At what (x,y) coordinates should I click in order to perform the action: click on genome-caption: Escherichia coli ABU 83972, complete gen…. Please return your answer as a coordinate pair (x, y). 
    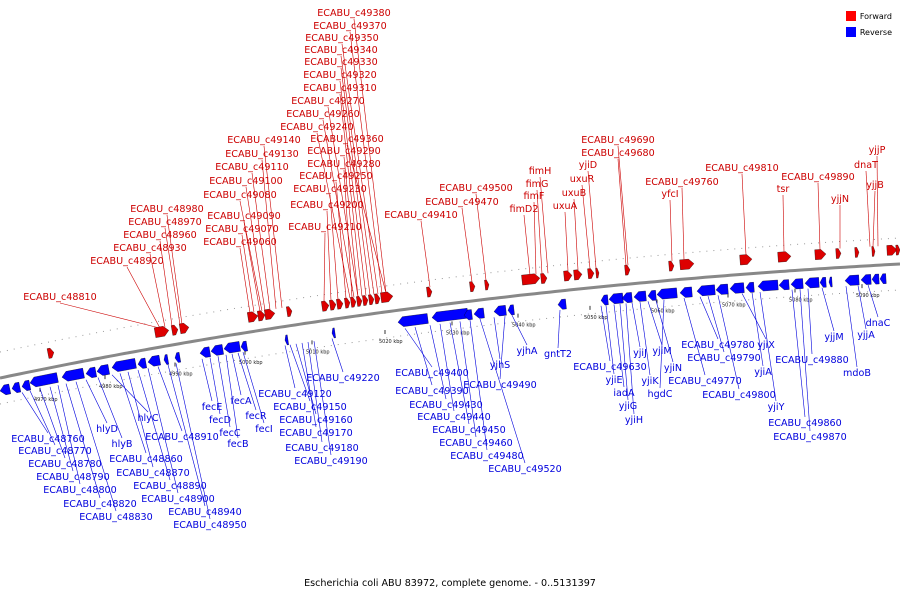
    Looking at the image, I should click on (450, 583).